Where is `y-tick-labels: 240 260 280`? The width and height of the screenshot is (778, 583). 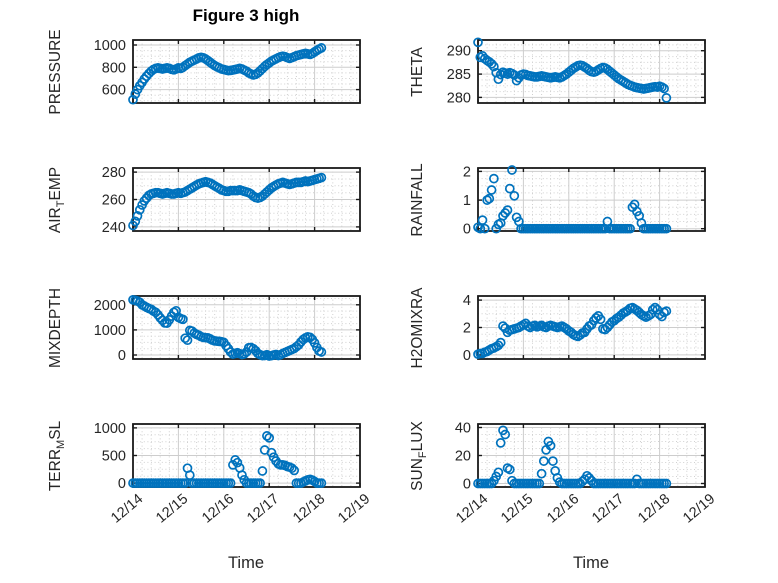
y-tick-labels: 240 260 280 is located at coordinates (114, 200).